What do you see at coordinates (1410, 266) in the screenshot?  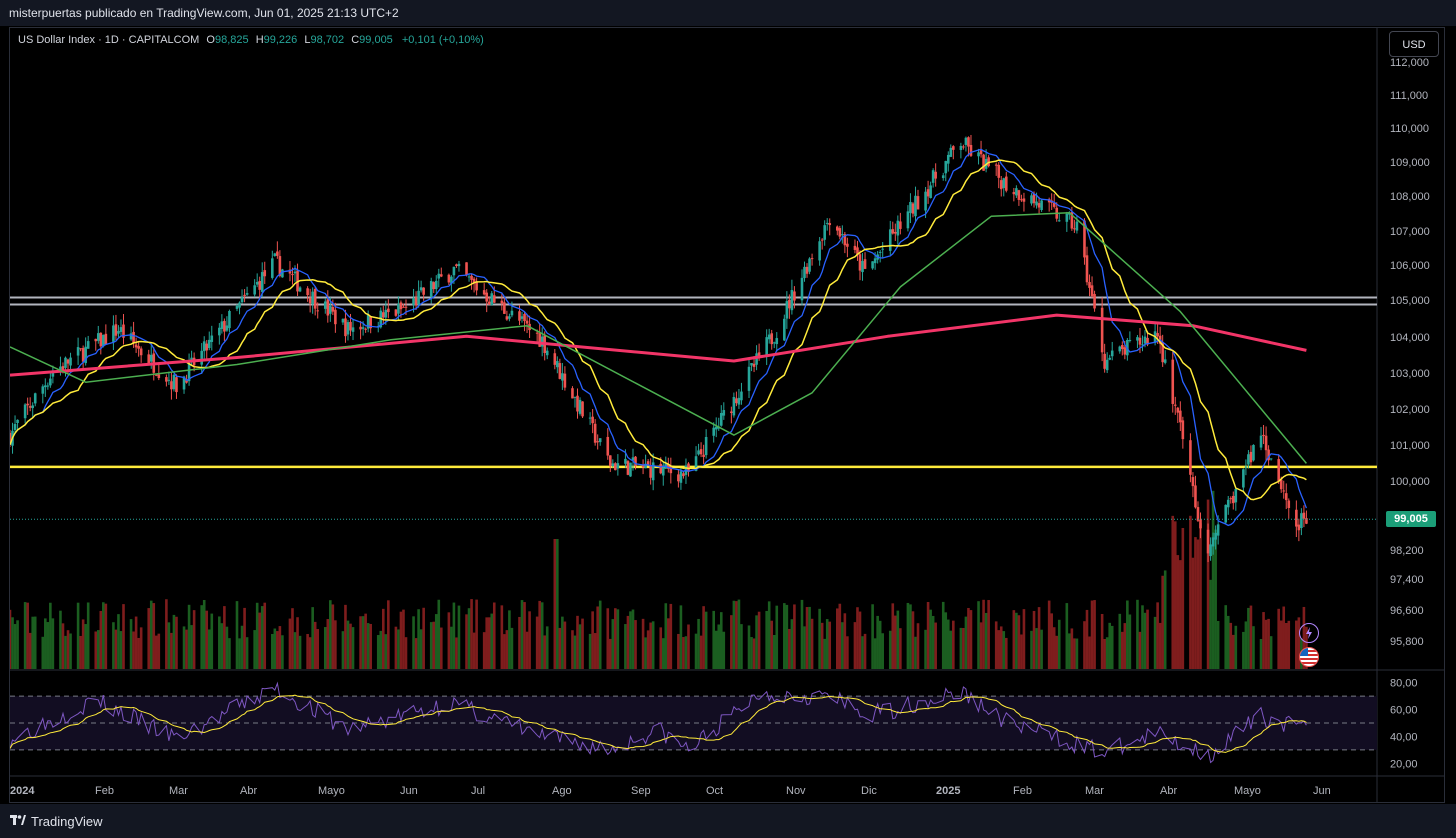 I see `price-tick-label: 106,000` at bounding box center [1410, 266].